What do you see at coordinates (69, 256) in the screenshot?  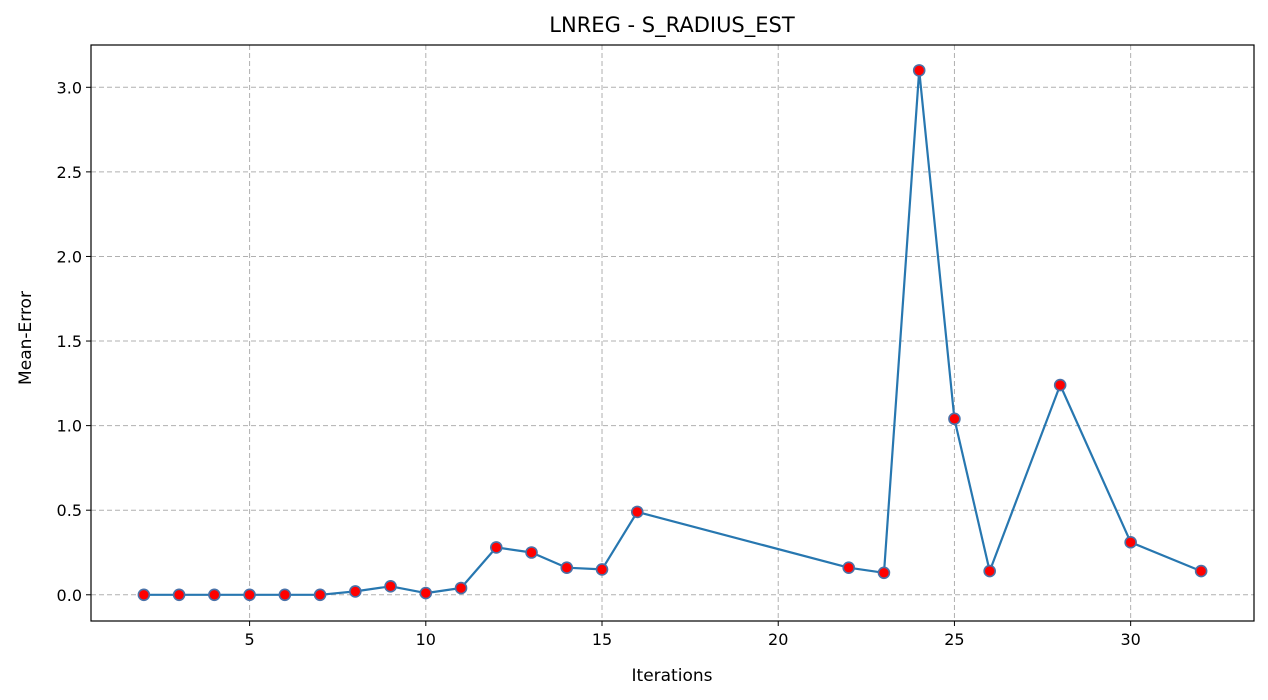 I see `y-tick-label: 2.0` at bounding box center [69, 256].